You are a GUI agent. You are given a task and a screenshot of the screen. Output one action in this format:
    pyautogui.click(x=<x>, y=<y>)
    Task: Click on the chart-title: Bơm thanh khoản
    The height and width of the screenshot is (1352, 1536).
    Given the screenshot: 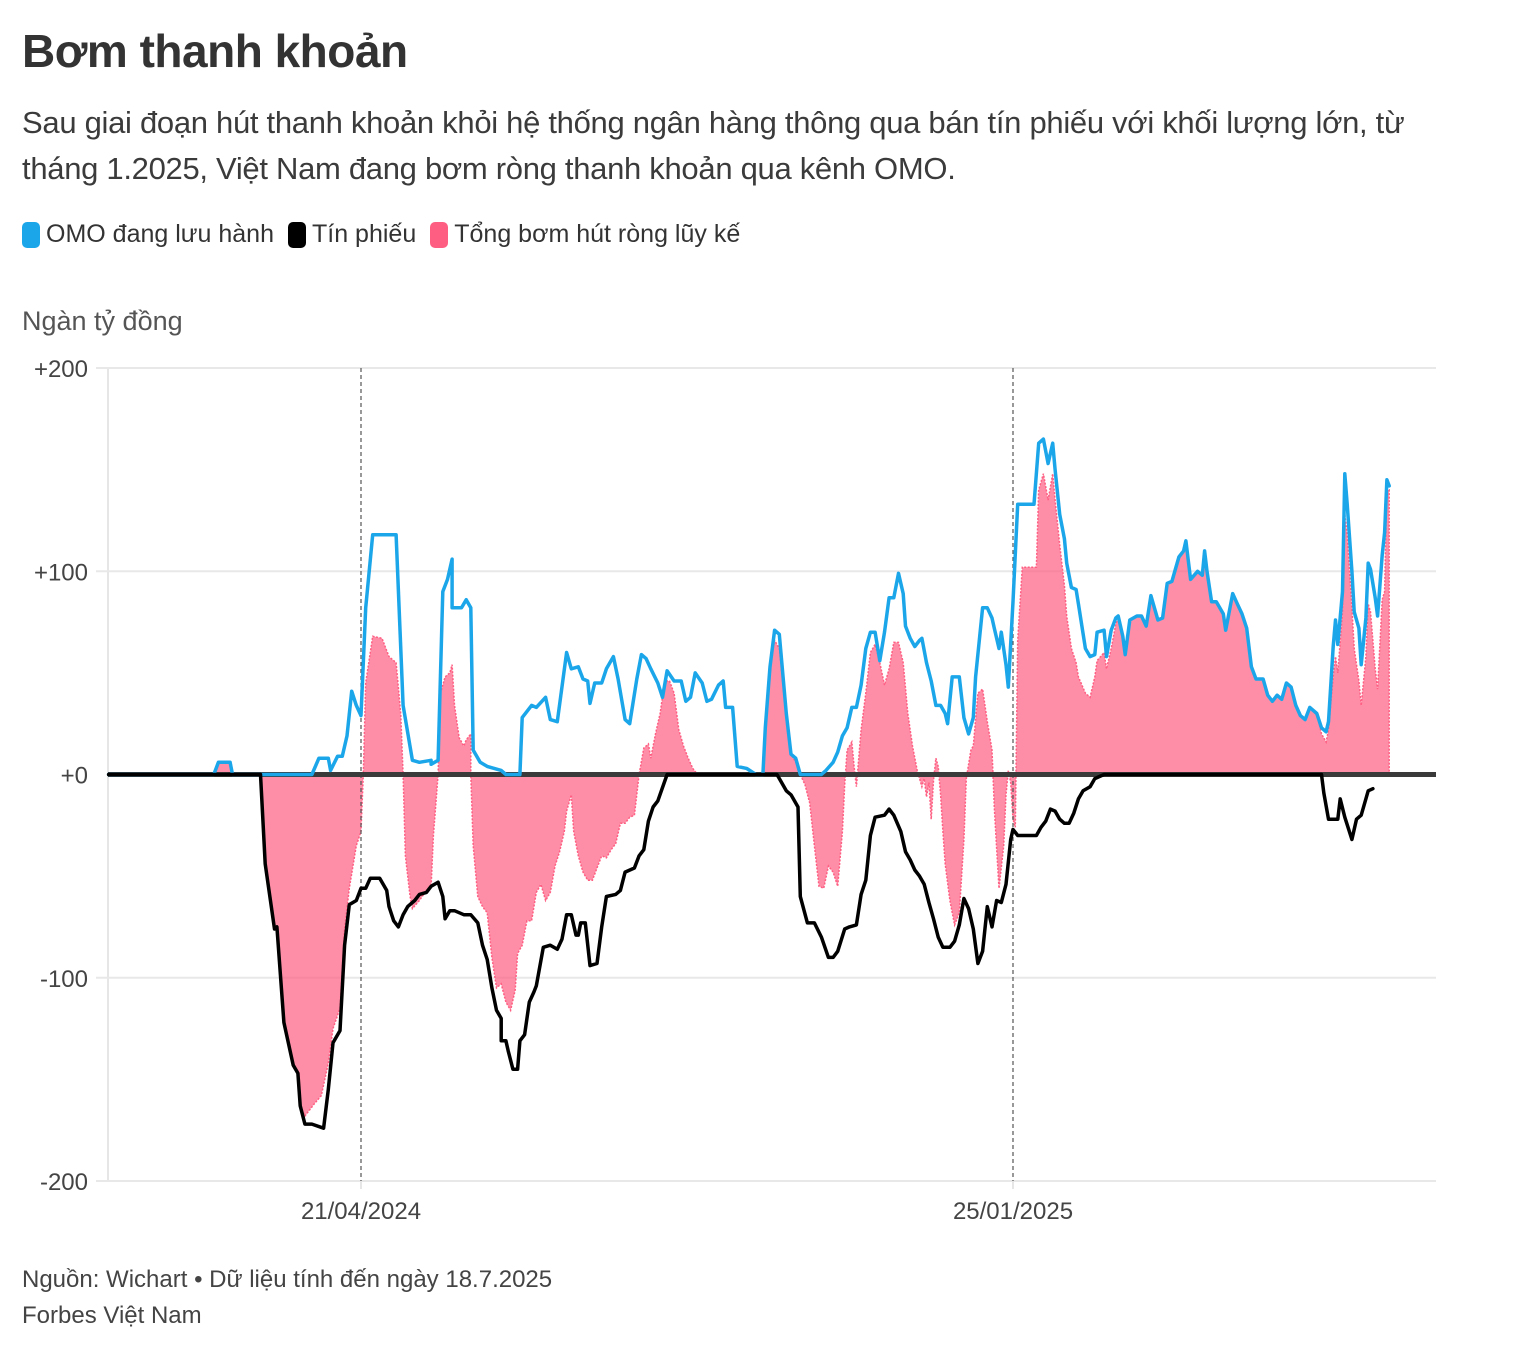 What is the action you would take?
    pyautogui.click(x=215, y=51)
    